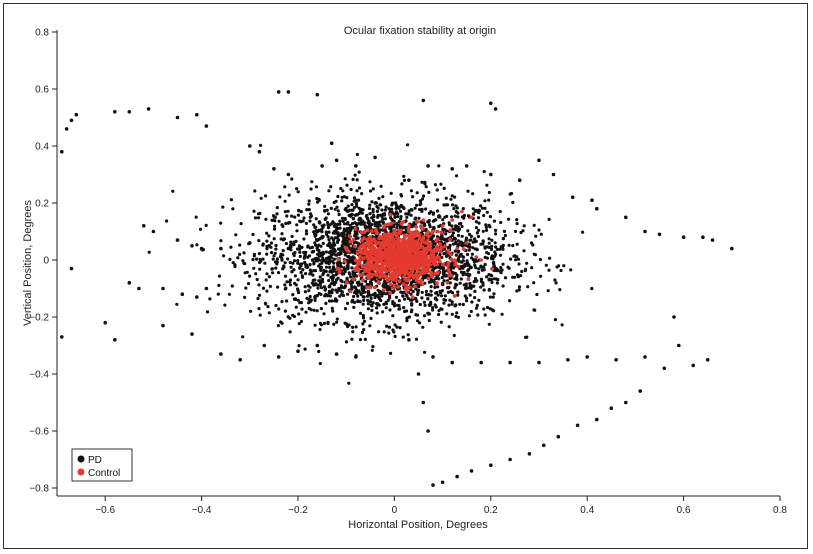 This screenshot has width=813, height=554. I want to click on x-tick-label: 0.6, so click(684, 510).